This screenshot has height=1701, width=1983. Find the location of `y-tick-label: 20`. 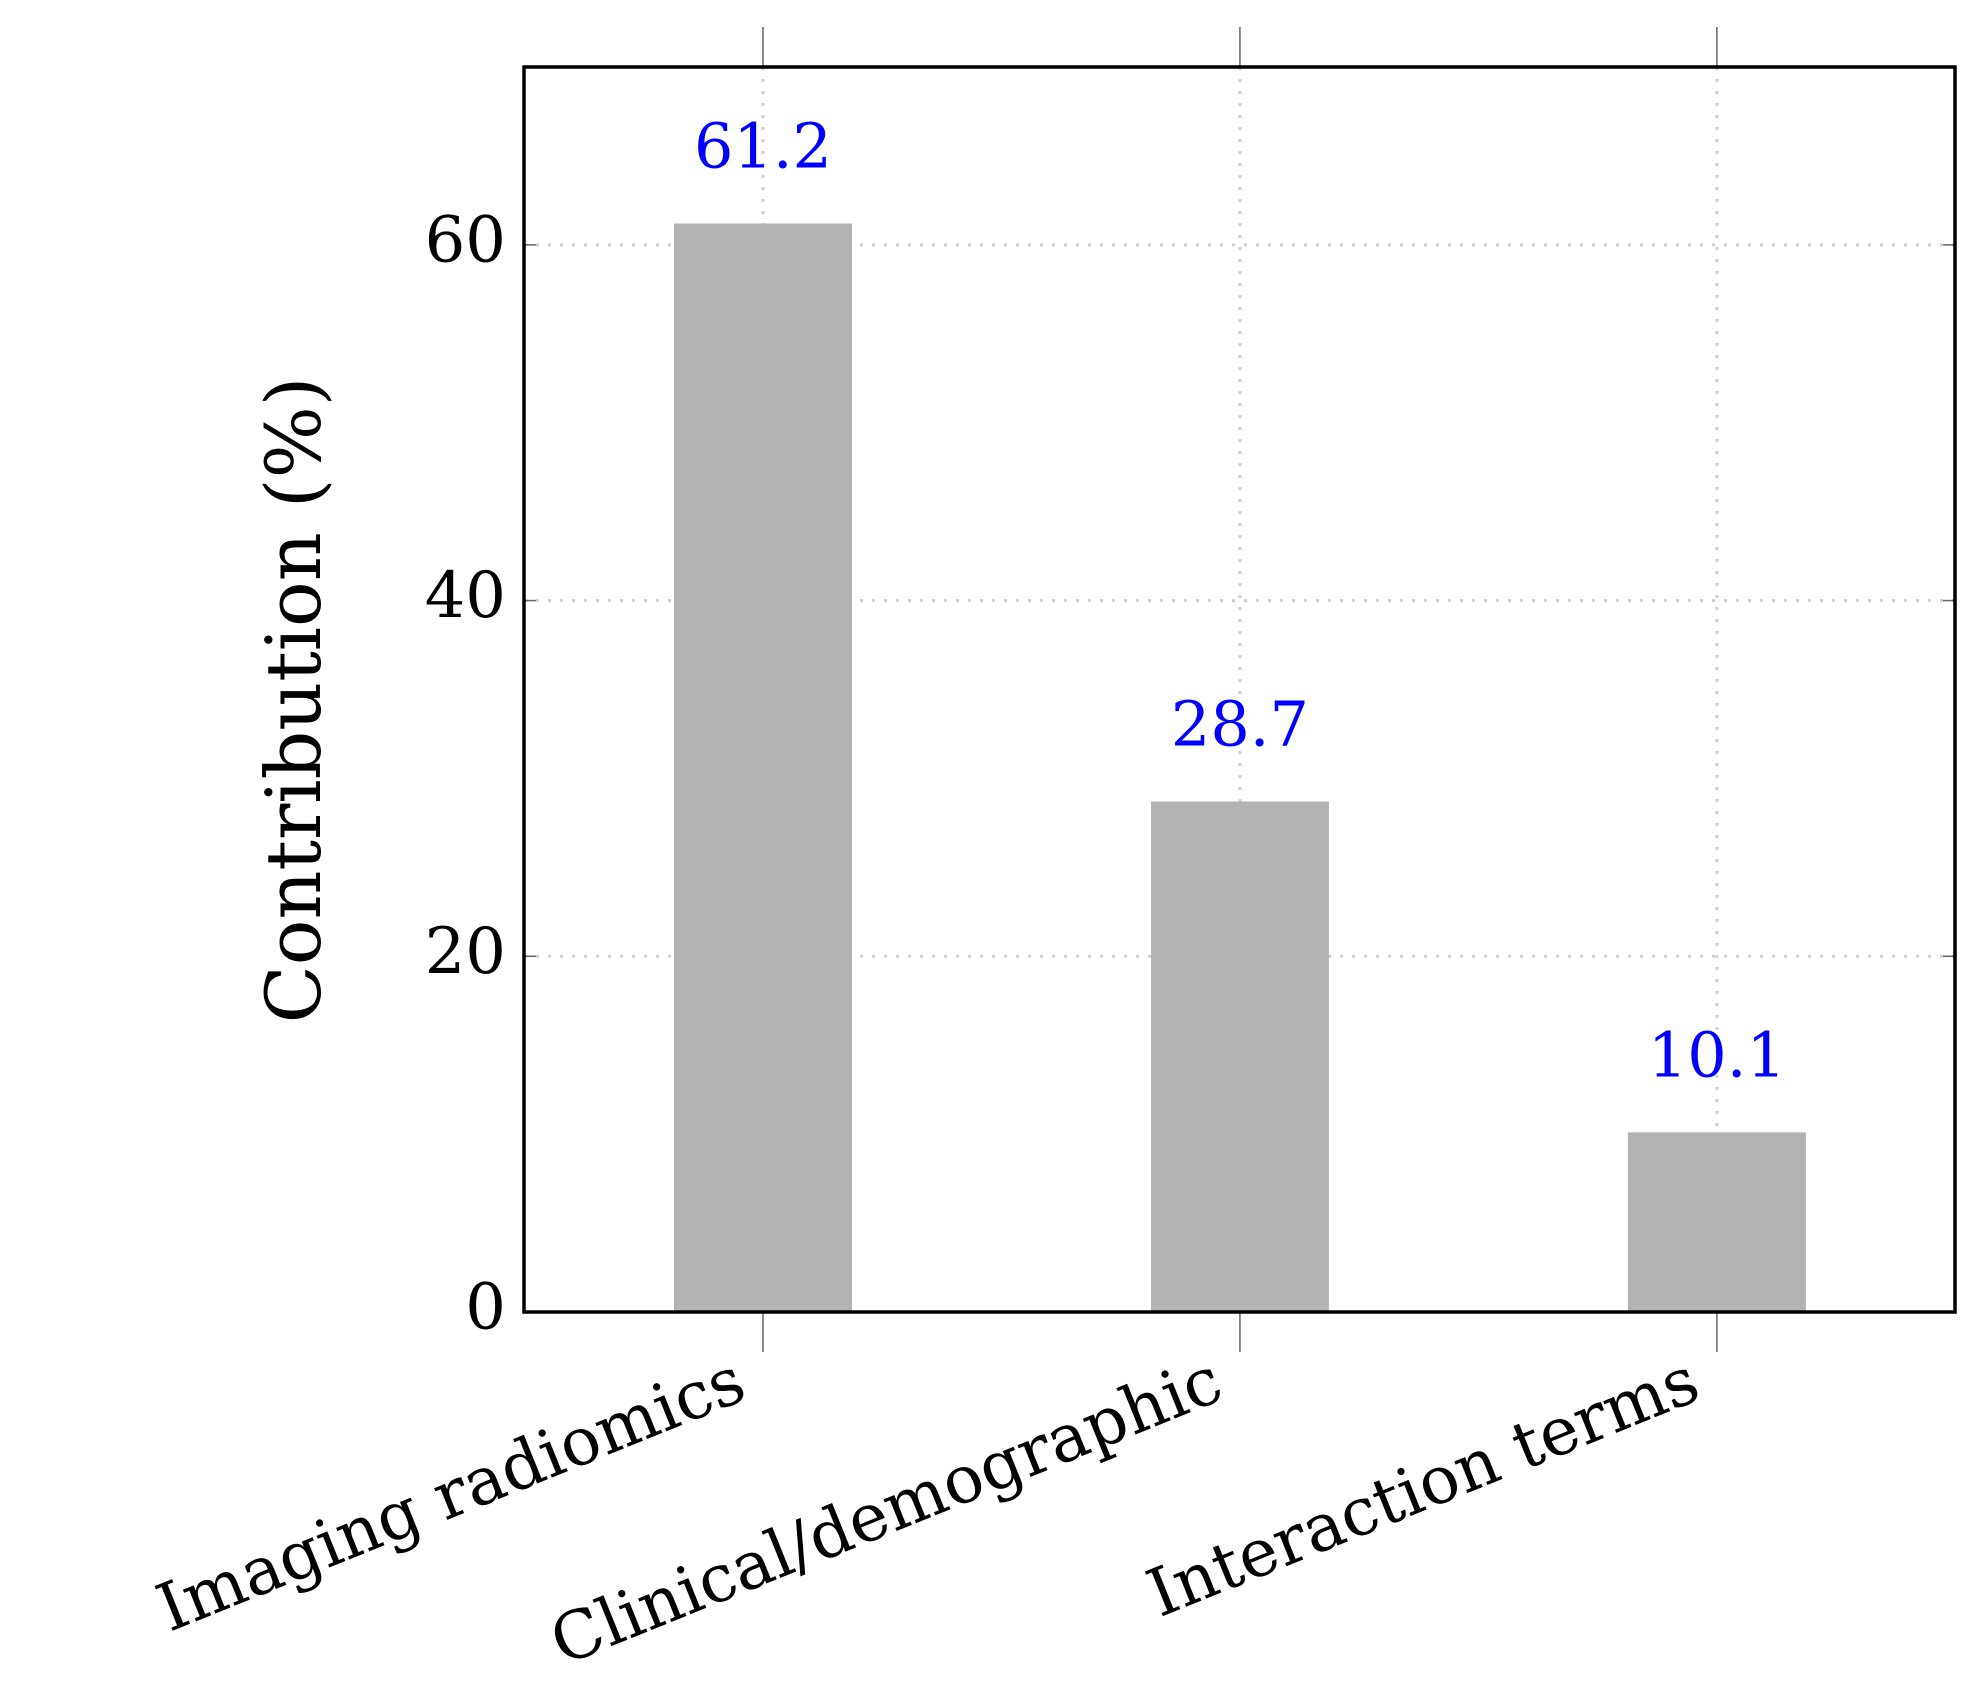

y-tick-label: 20 is located at coordinates (465, 952).